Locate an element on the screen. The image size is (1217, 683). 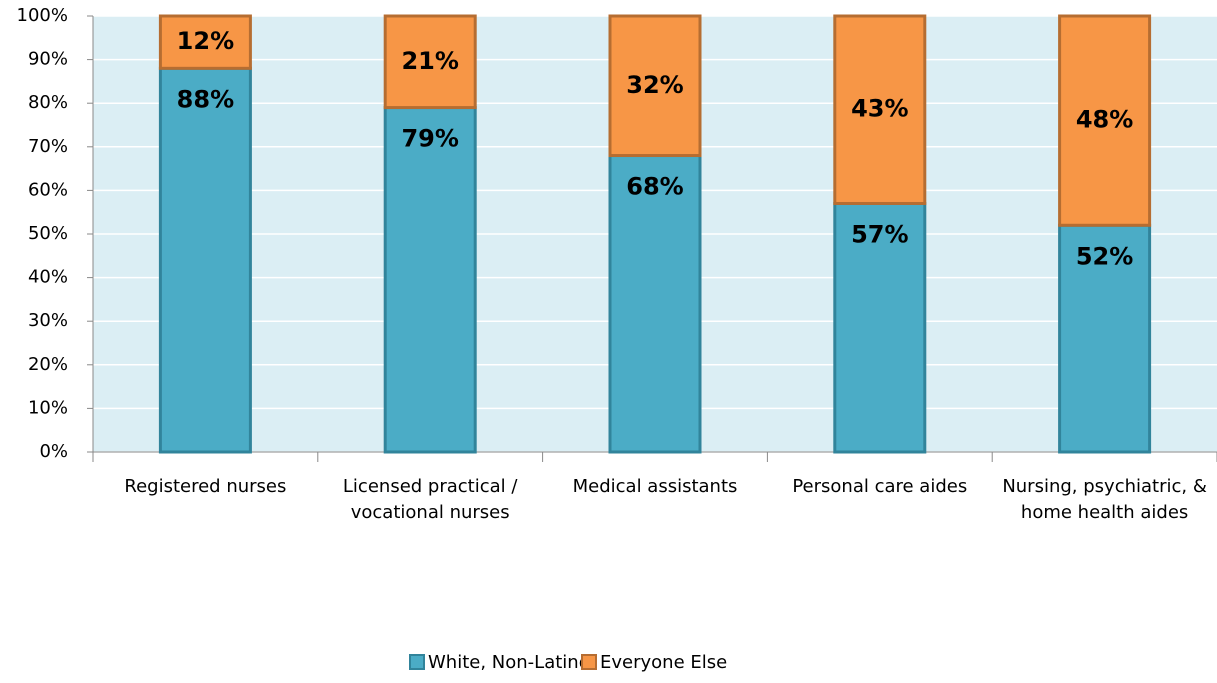
y-tick-label: 20% is located at coordinates (48, 364).